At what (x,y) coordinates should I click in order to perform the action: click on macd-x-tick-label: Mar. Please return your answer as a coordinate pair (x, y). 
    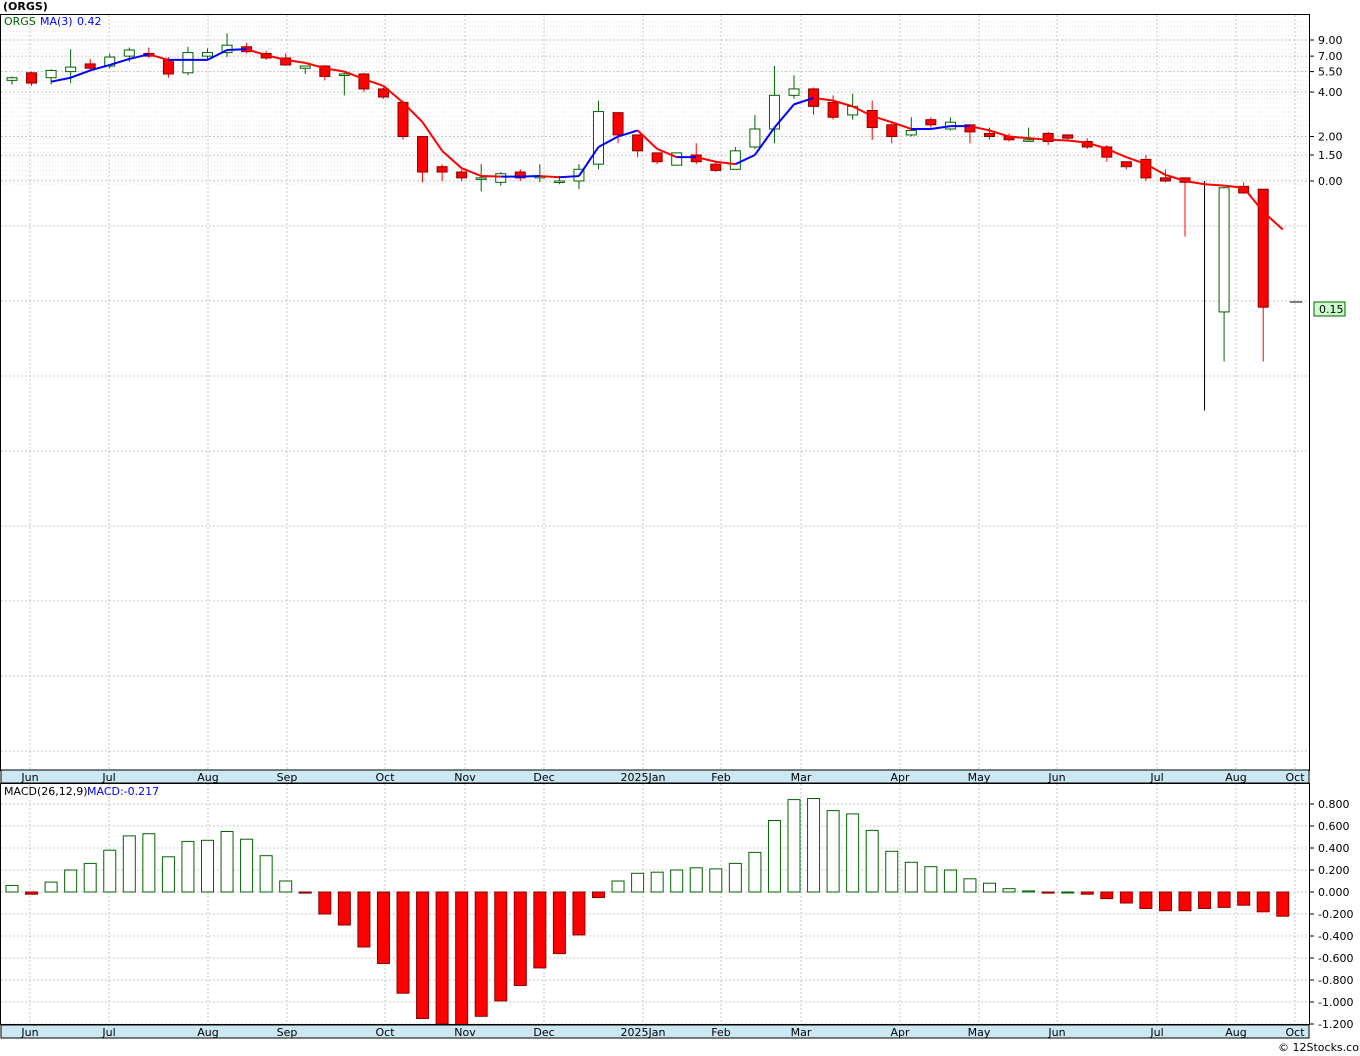
    Looking at the image, I should click on (801, 1032).